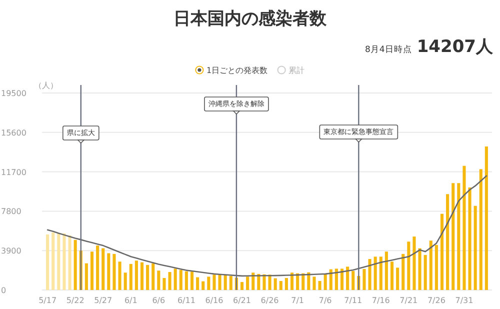 The width and height of the screenshot is (500, 309). Describe the element at coordinates (47, 300) in the screenshot. I see `x-tick-label: 5/17` at that location.